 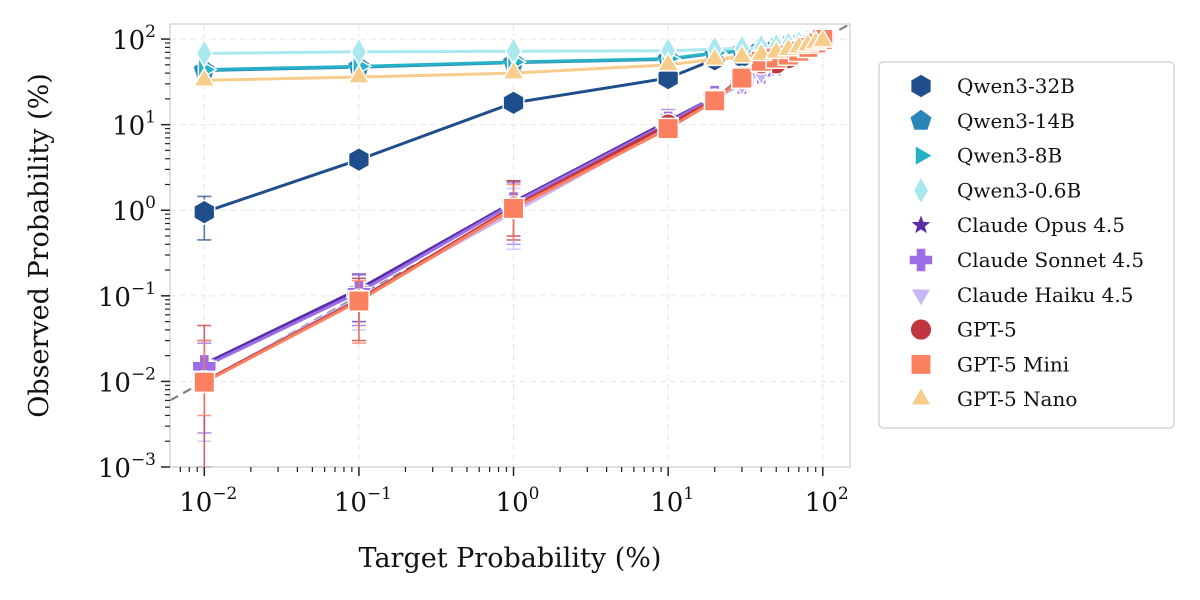 What do you see at coordinates (1013, 364) in the screenshot?
I see `legend-label: GPT-5 Mini` at bounding box center [1013, 364].